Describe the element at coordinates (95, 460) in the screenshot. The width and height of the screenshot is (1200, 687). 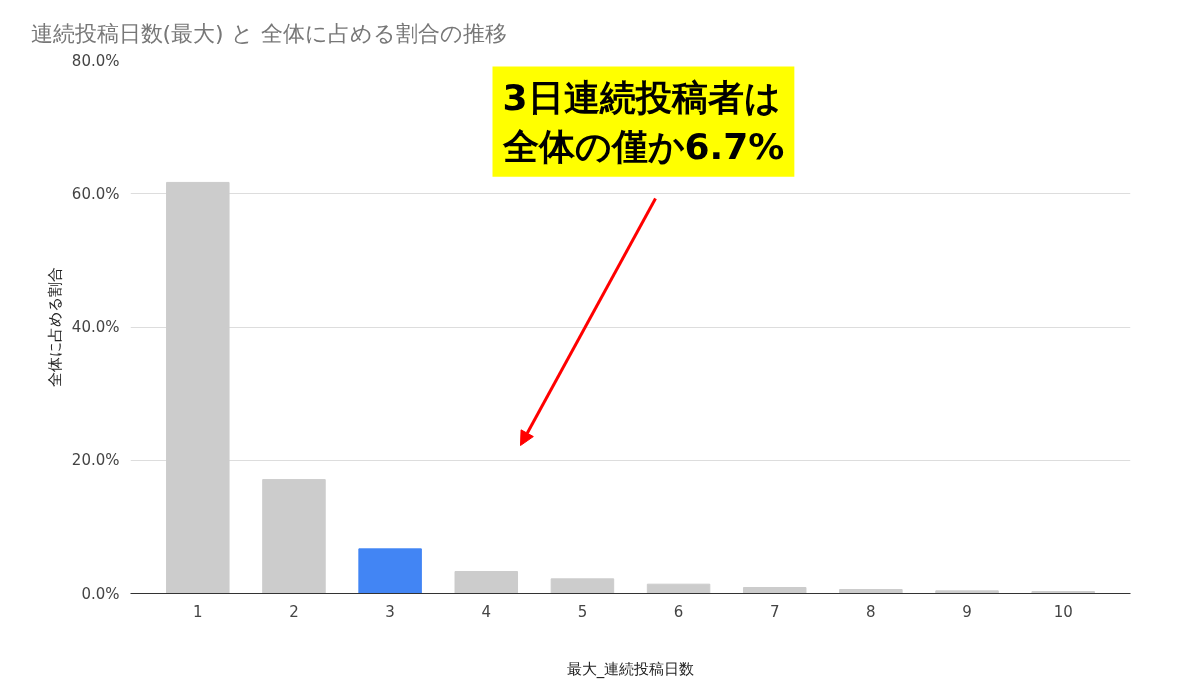
I see `y-tick-label: 20.0%` at that location.